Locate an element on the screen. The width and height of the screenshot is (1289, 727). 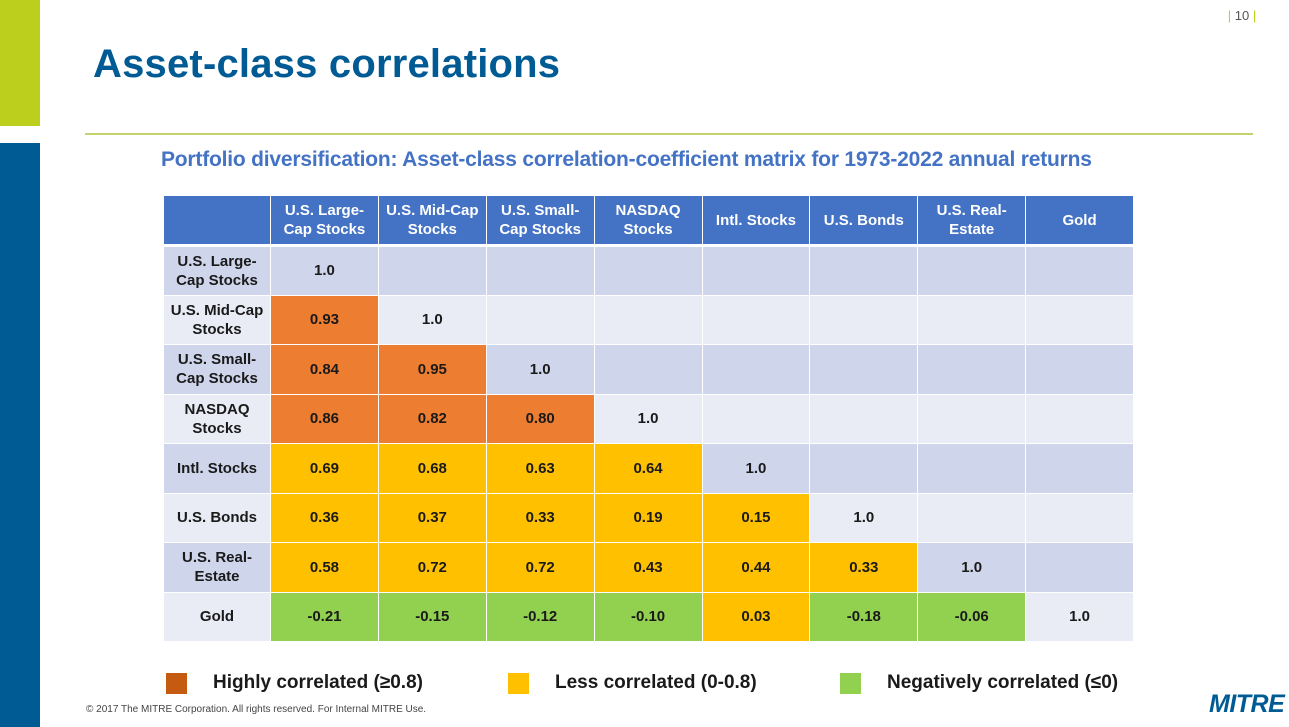
matrix-cell: 0.19 is located at coordinates (648, 517).